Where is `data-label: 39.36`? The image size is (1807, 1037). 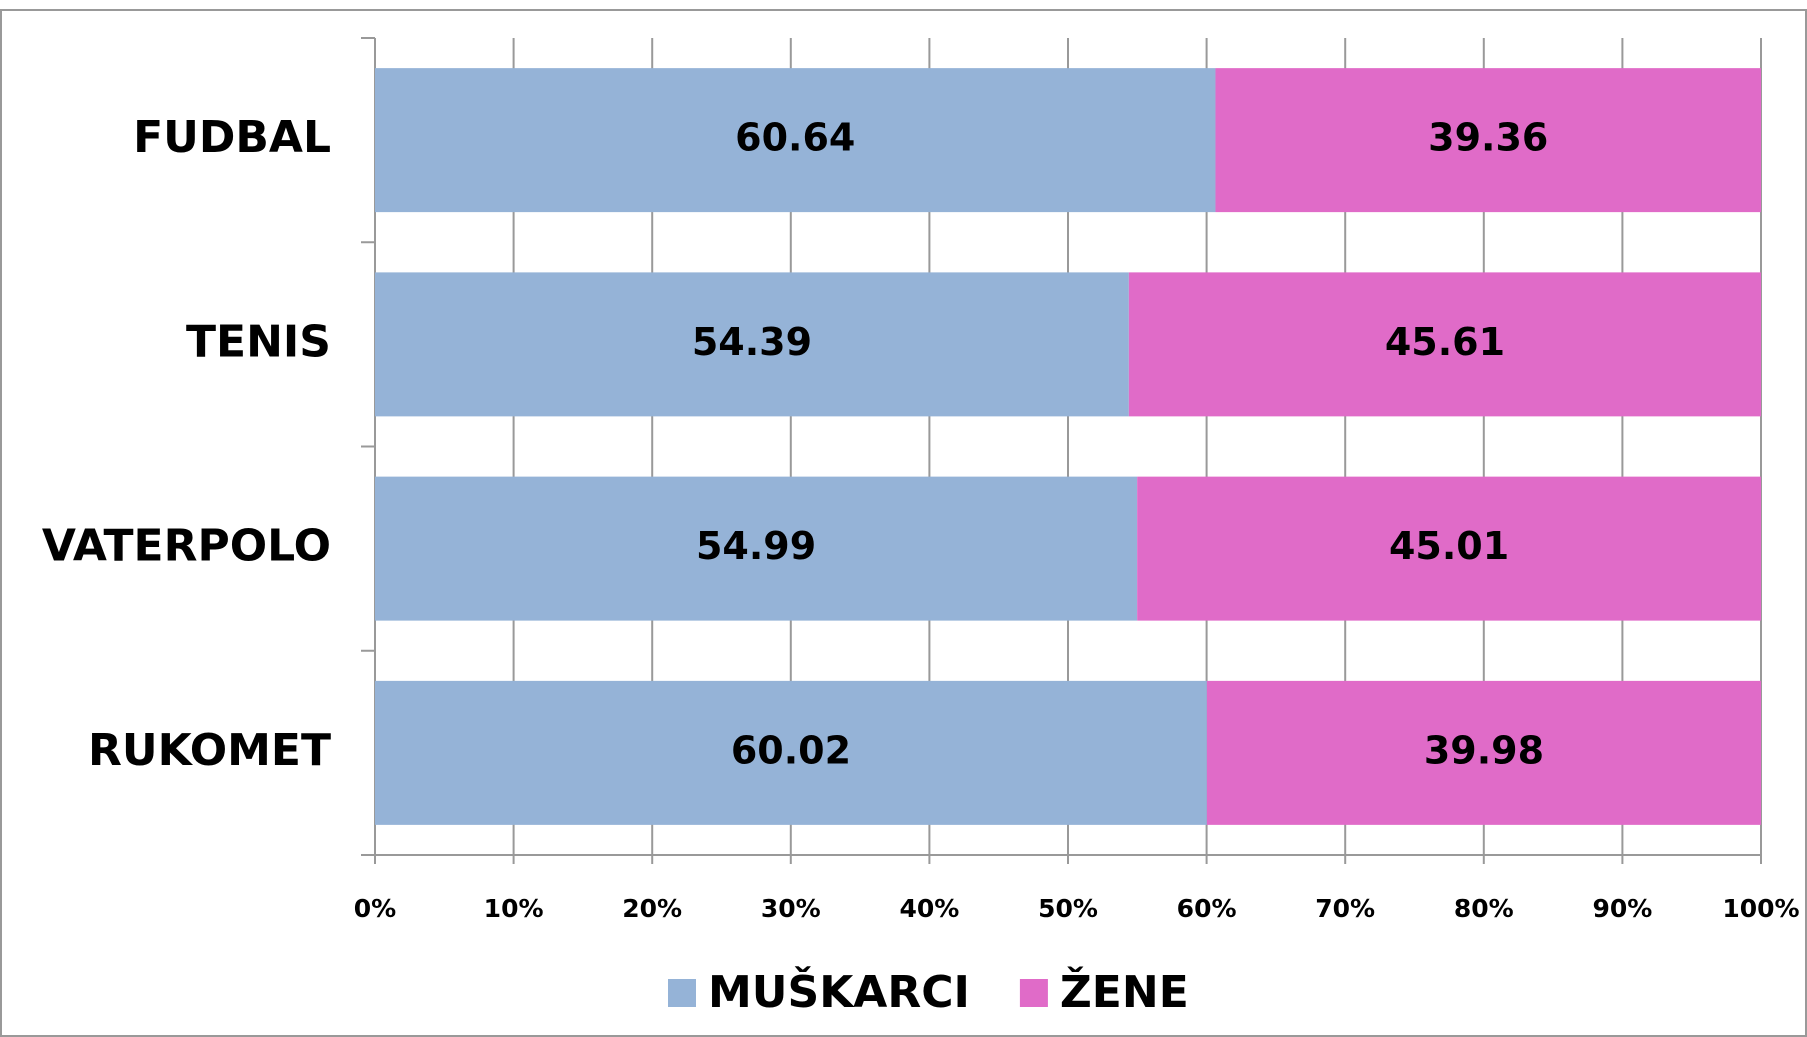 data-label: 39.36 is located at coordinates (1488, 138).